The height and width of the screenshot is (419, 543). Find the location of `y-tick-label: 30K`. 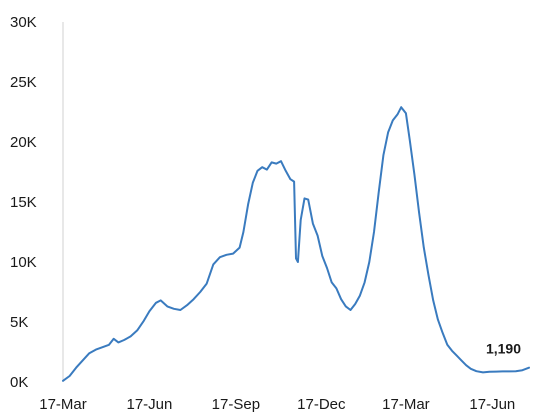

y-tick-label: 30K is located at coordinates (23, 22).